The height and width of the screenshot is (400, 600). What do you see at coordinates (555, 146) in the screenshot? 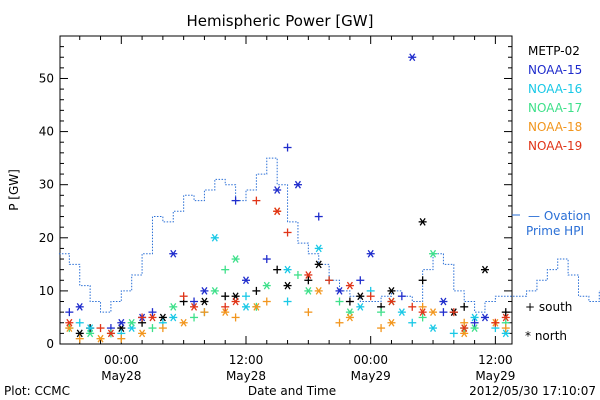
I see `legend-entry: NOAA-19` at bounding box center [555, 146].